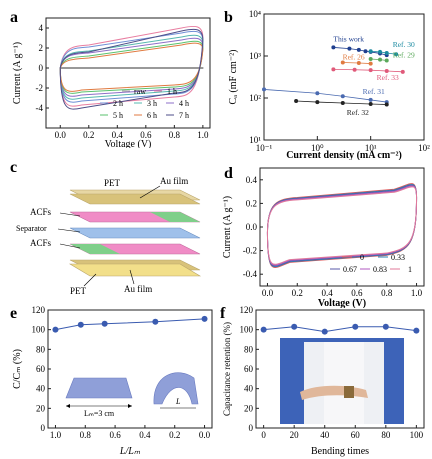 The image size is (432, 459). I want to click on panel-a-xtick-label: 0.0, so click(61, 135).